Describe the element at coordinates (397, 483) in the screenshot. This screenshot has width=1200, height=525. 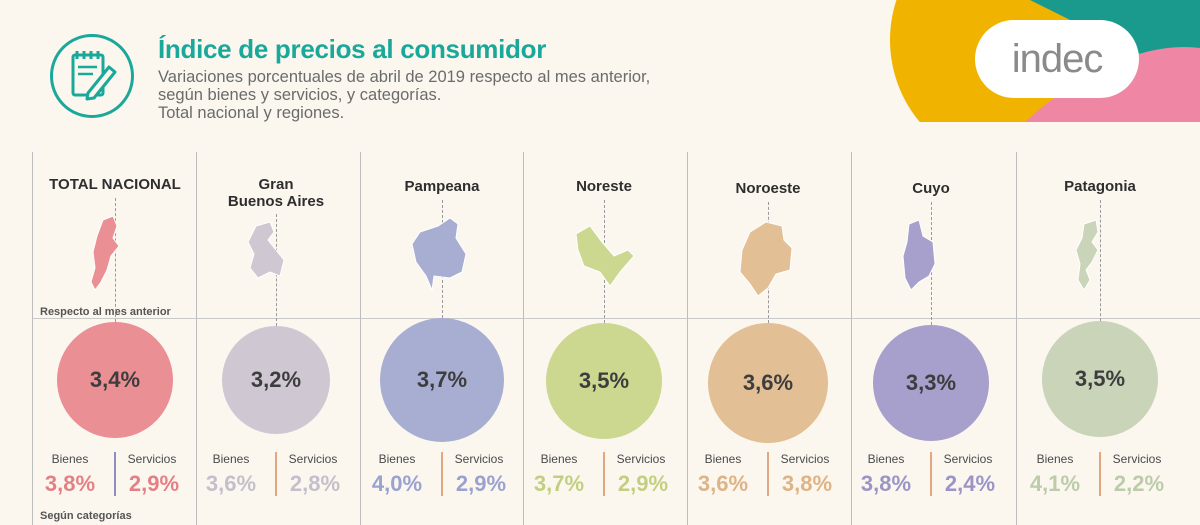
I see `bienes-value: 4,0%` at that location.